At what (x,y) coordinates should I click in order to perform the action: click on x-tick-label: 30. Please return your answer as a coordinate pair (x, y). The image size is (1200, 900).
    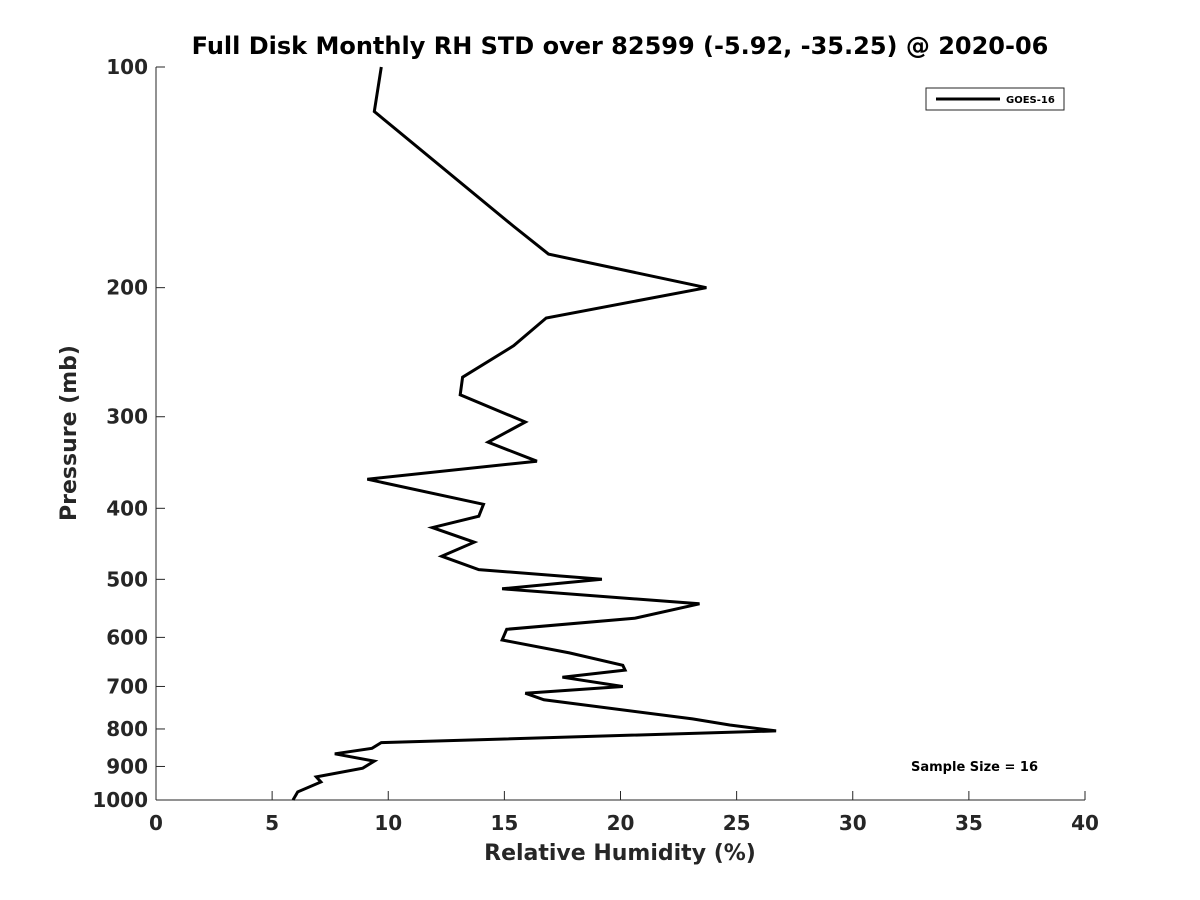
    Looking at the image, I should click on (853, 823).